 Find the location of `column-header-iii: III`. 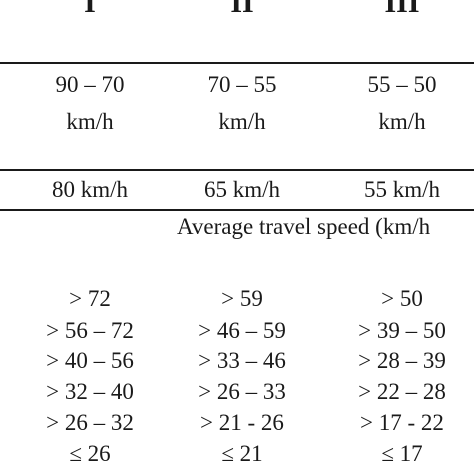

column-header-iii: III is located at coordinates (402, 9).